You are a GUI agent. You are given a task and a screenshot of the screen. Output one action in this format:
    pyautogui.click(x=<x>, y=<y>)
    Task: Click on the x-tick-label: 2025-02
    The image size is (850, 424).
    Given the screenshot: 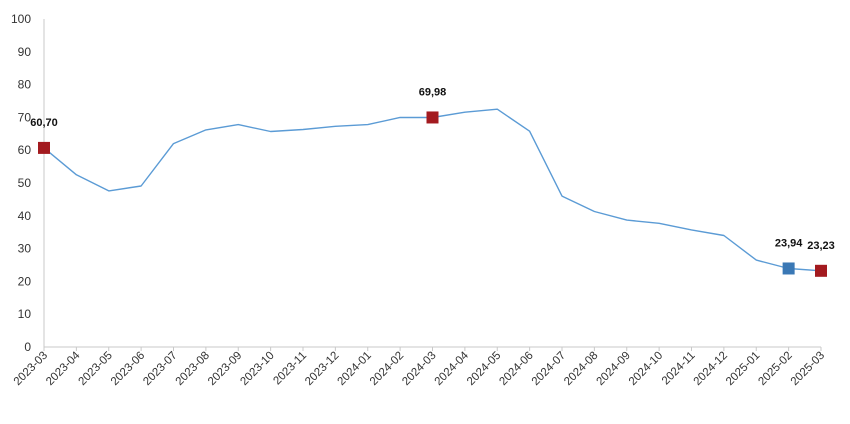 What is the action you would take?
    pyautogui.click(x=775, y=369)
    